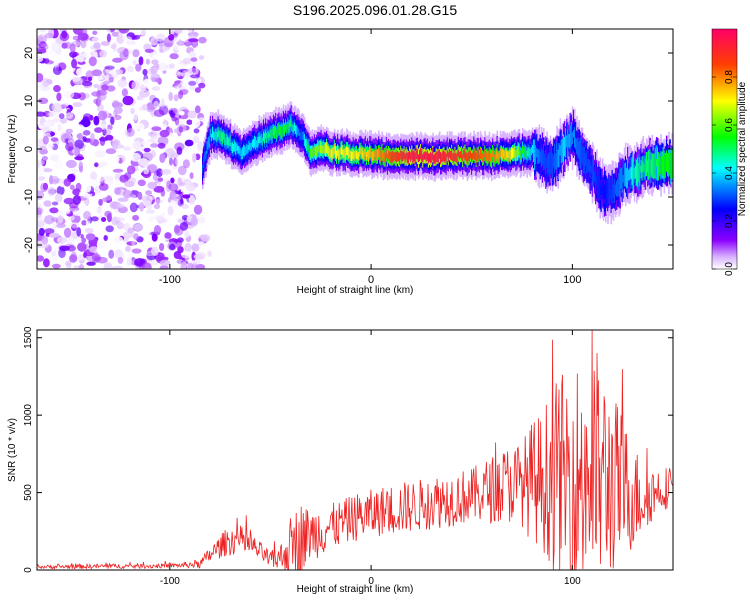  Describe the element at coordinates (729, 269) in the screenshot. I see `colorbar-tick-label: 0.0` at that location.